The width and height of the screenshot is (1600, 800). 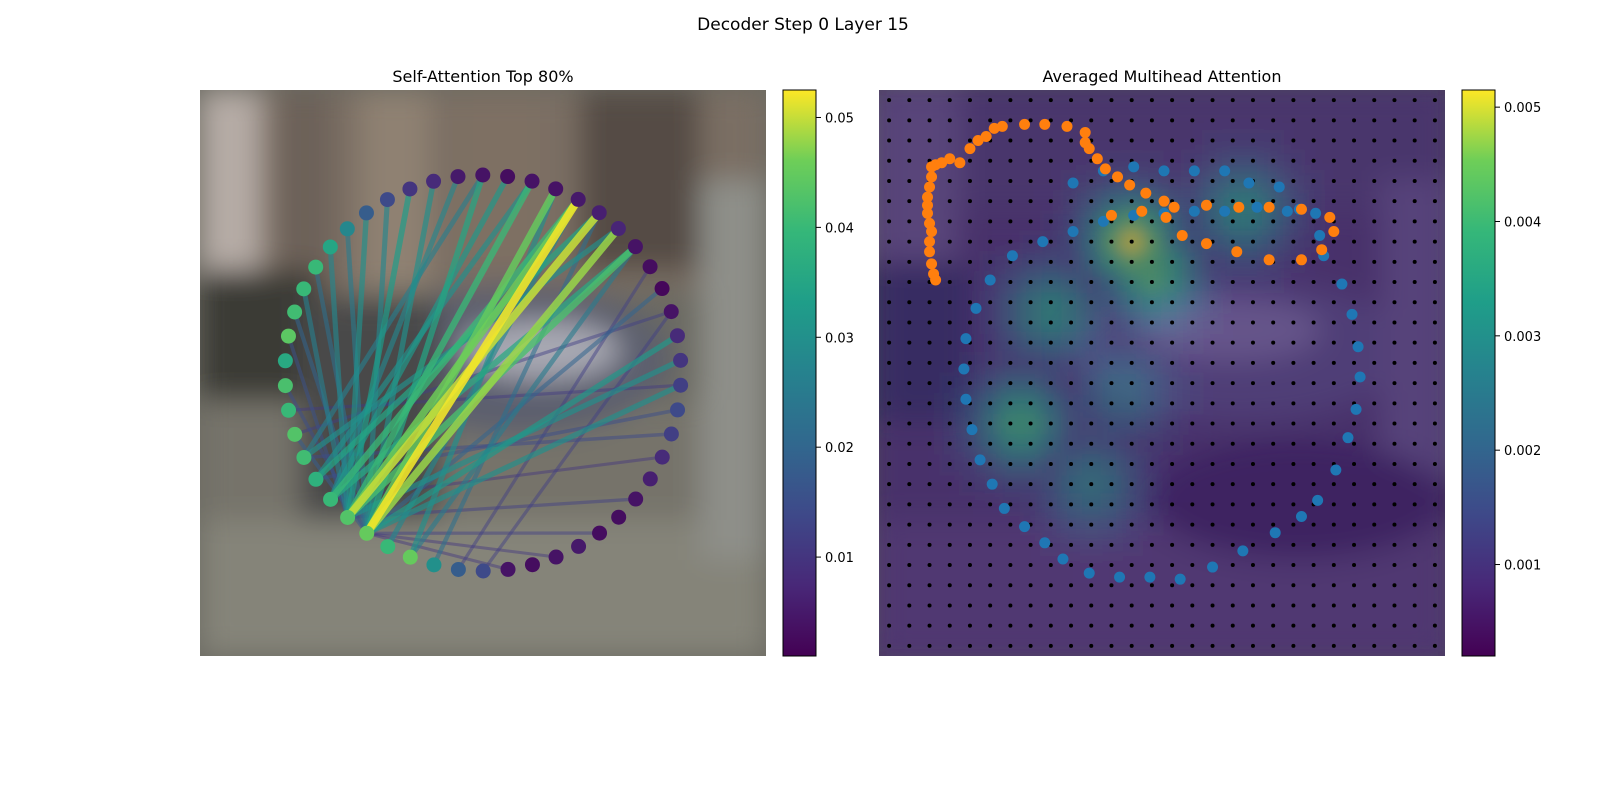 What do you see at coordinates (516, 389) in the screenshot?
I see `attention-edge` at bounding box center [516, 389].